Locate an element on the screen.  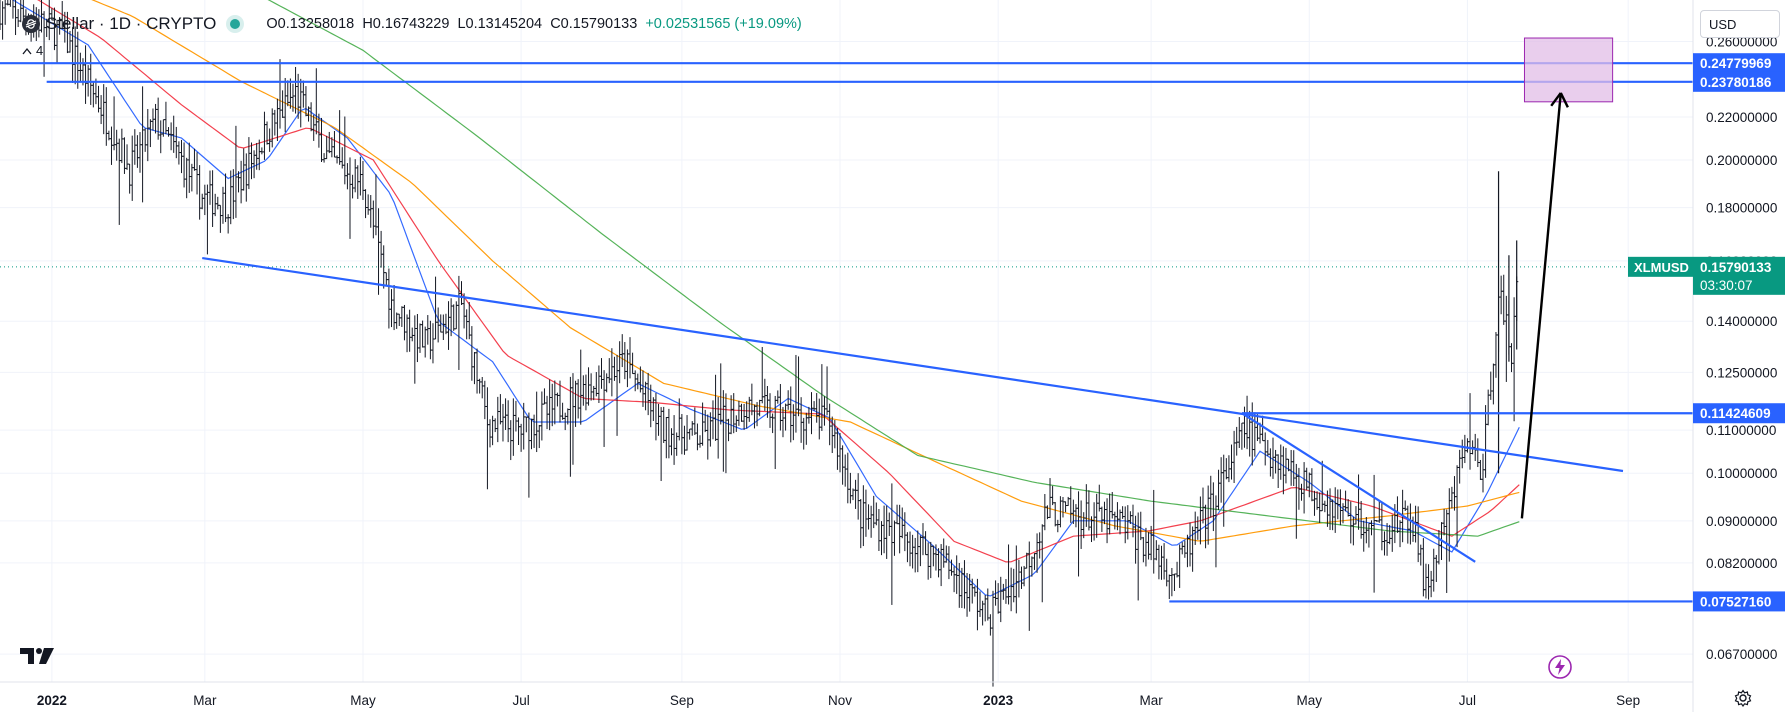
price-tick-label: 0.09000000 is located at coordinates (1741, 521).